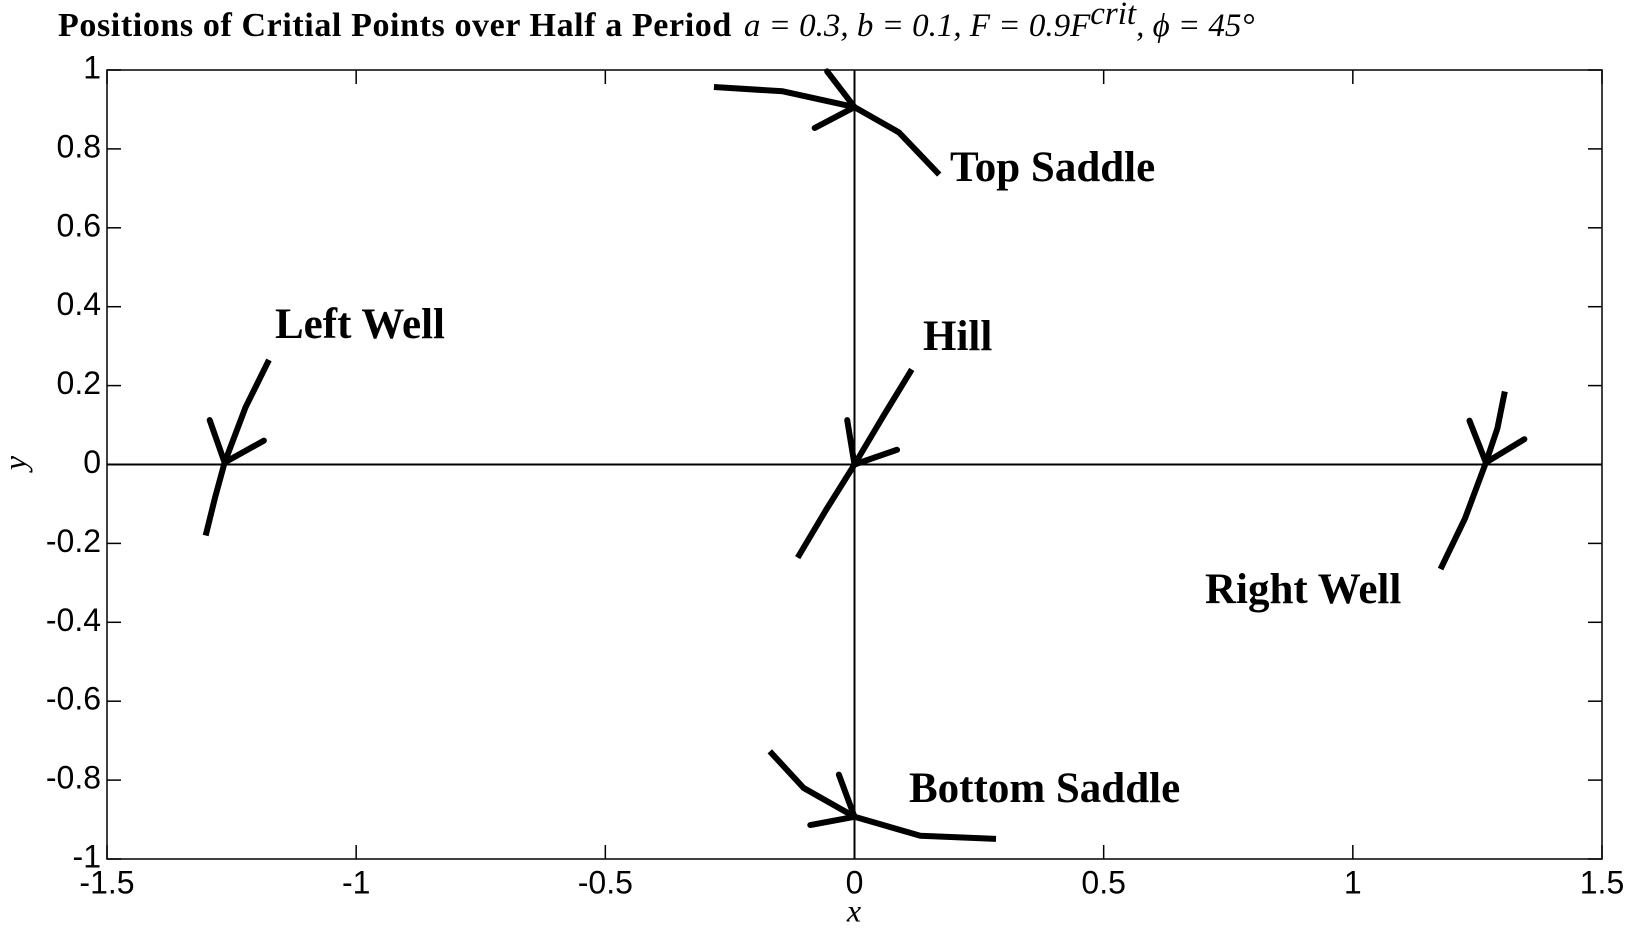 This screenshot has height=932, width=1650. Describe the element at coordinates (16, 464) in the screenshot. I see `y-axis-label: y` at that location.